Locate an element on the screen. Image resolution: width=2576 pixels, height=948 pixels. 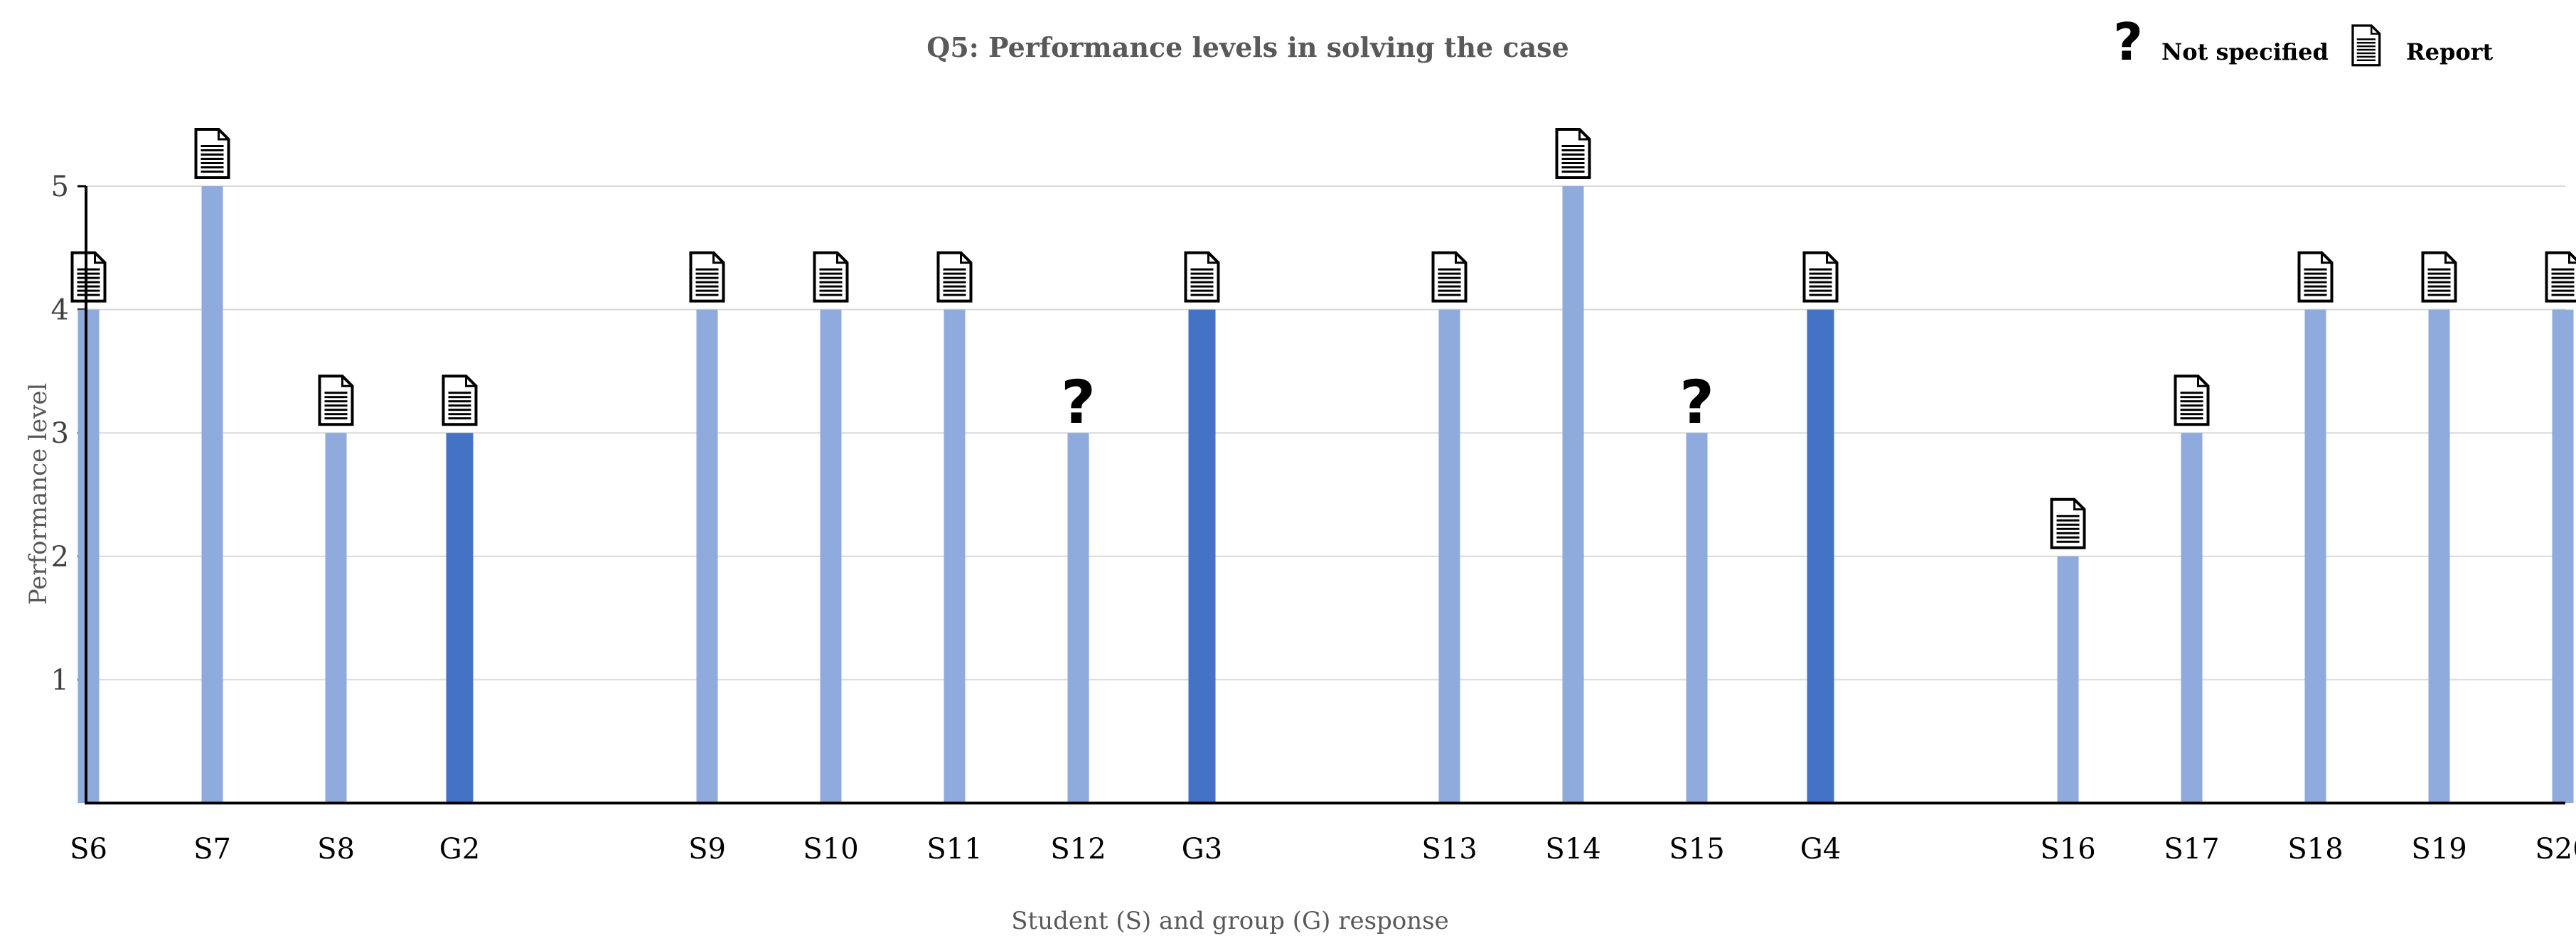
x-tick-label-s15: S15 is located at coordinates (1696, 850).